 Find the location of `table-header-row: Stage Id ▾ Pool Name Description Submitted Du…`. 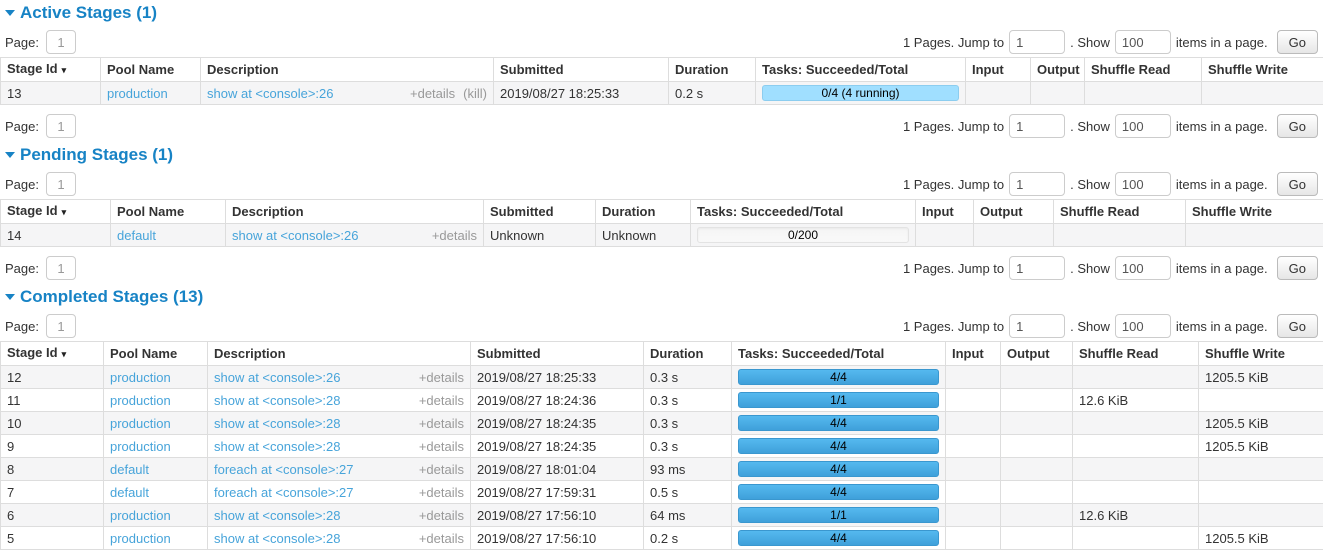

table-header-row: Stage Id ▾ Pool Name Description Submitted Du… is located at coordinates (661, 211).